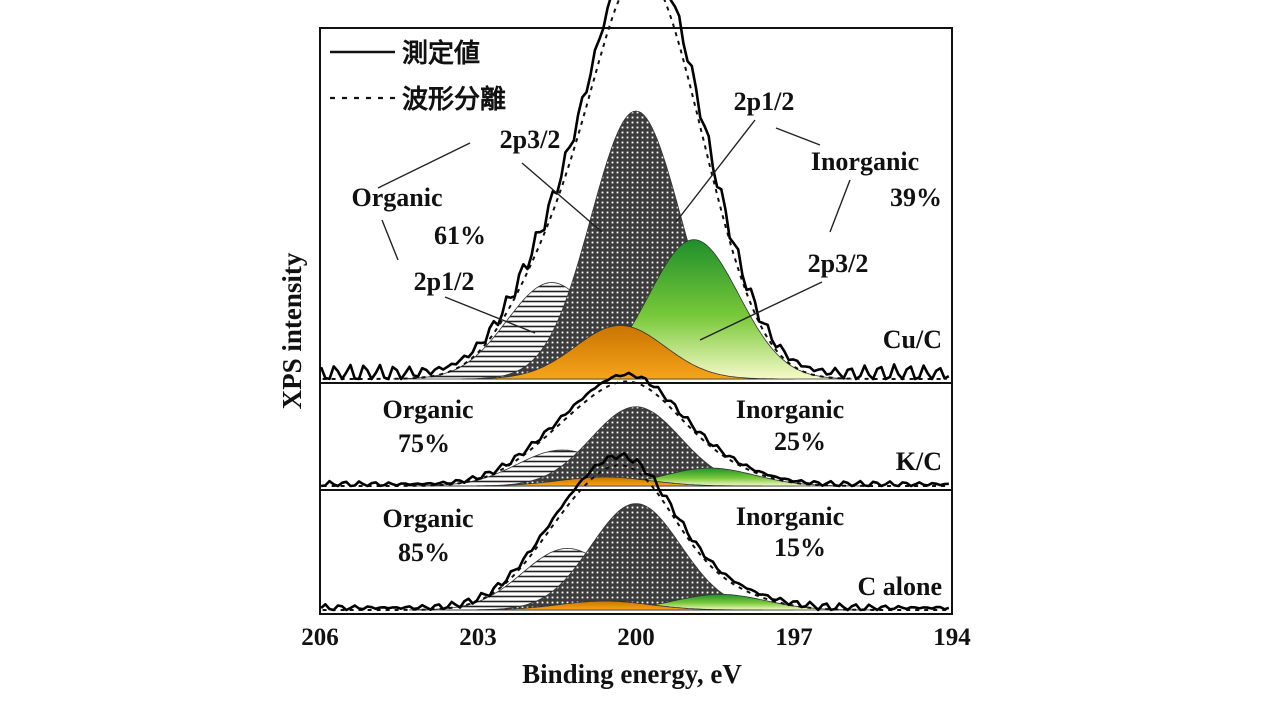 The height and width of the screenshot is (720, 1280). I want to click on p1-inorganic-label: Inorganic, so click(865, 161).